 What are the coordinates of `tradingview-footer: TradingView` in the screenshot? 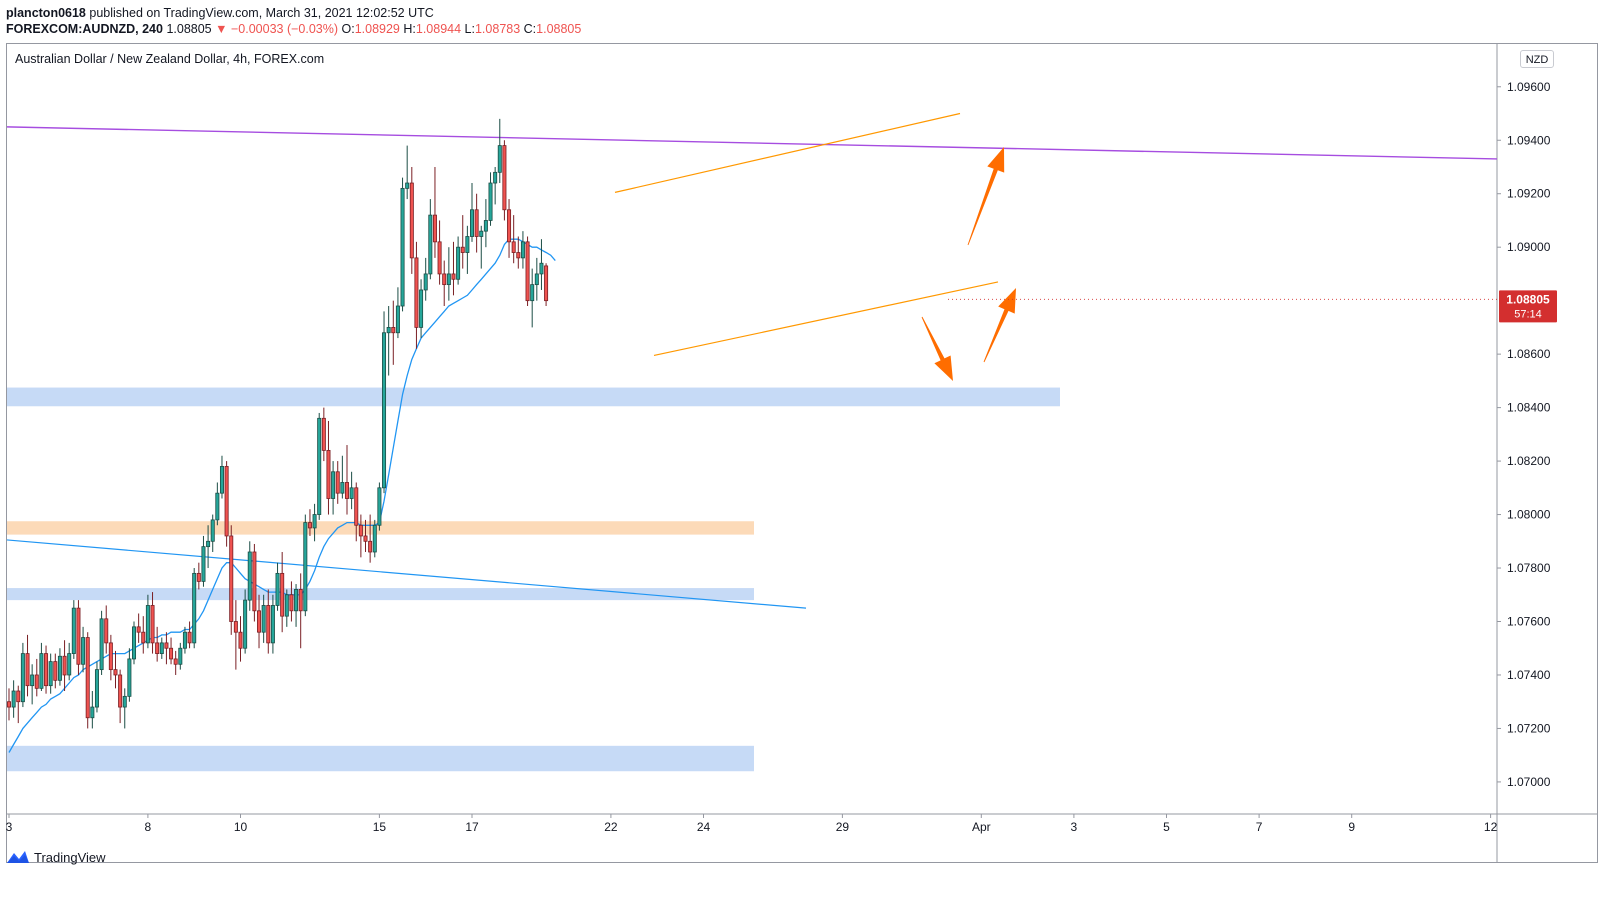 It's located at (56, 857).